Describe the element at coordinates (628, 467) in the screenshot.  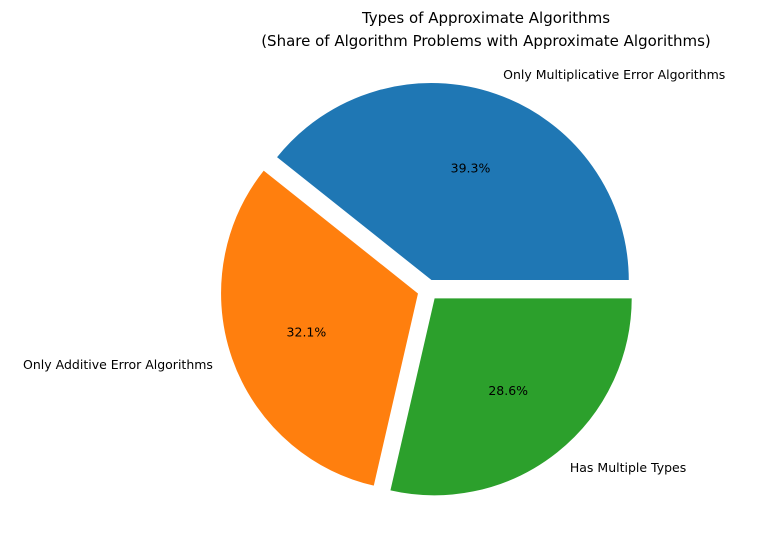
I see `slice-category-label-3: Has Multiple Types` at that location.